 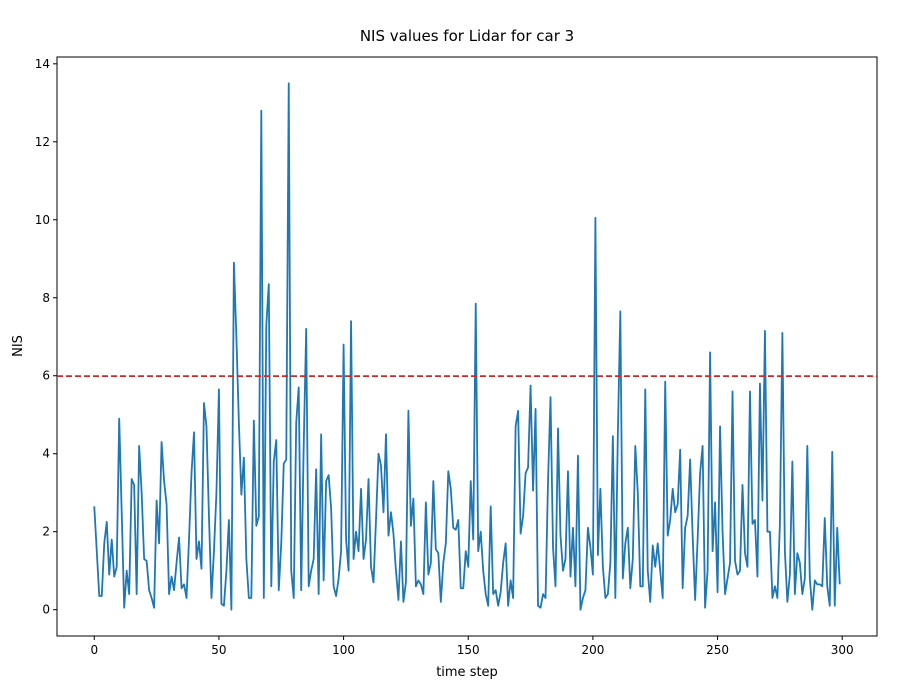 I want to click on y-tick-label: 6, so click(x=46, y=376).